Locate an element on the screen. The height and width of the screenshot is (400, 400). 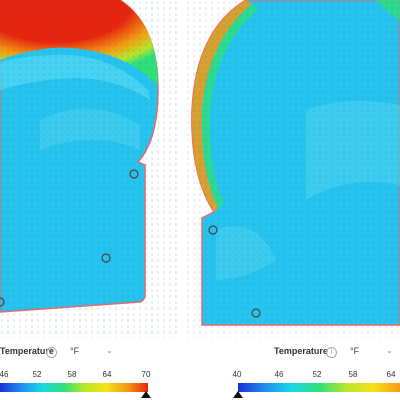
legend-ticks: 46 52 58 64 70 is located at coordinates (89, 375).